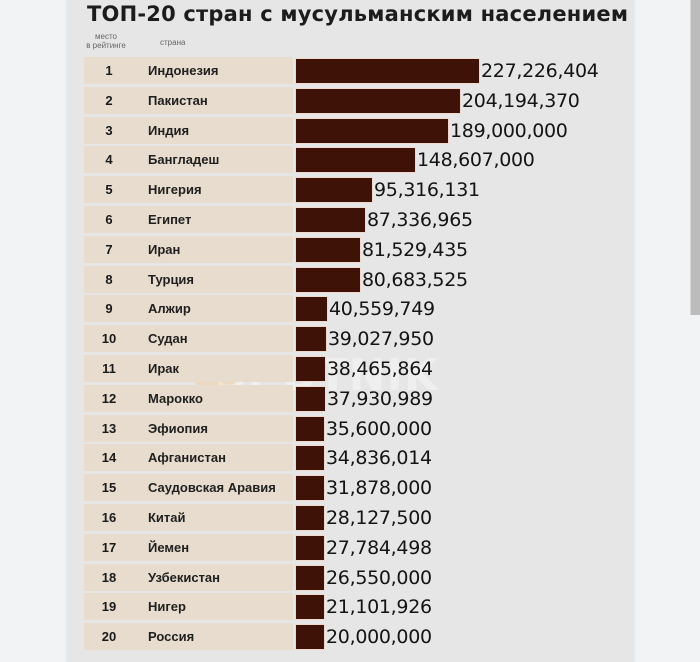 This screenshot has height=662, width=700. I want to click on country-name: Пакистан, so click(178, 100).